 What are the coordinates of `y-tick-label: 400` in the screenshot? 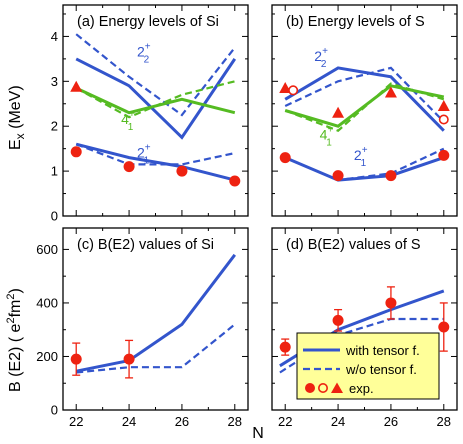 It's located at (47, 302).